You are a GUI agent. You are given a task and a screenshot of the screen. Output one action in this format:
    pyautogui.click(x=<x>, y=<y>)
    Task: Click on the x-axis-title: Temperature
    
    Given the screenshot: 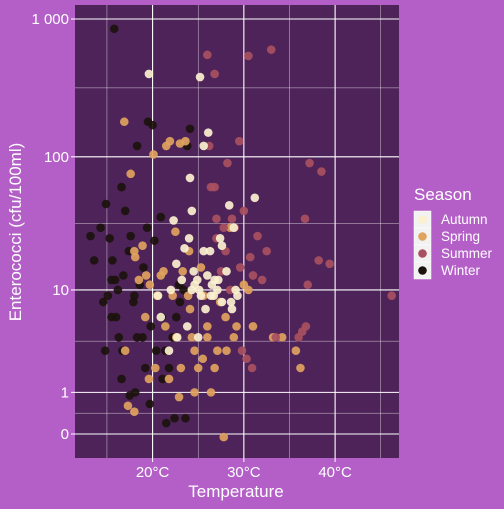 What is the action you would take?
    pyautogui.click(x=235, y=491)
    